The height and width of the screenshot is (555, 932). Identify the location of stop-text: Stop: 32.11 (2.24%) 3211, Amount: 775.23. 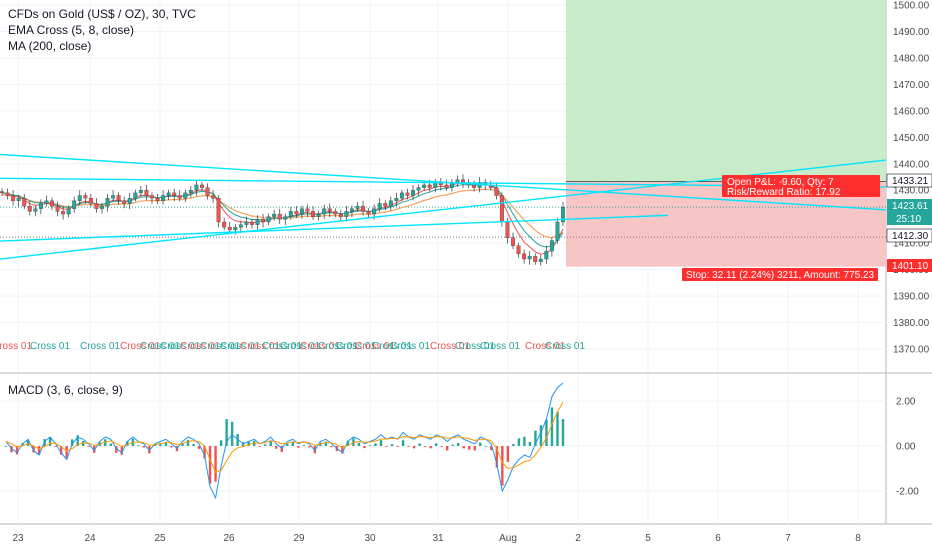
(780, 275).